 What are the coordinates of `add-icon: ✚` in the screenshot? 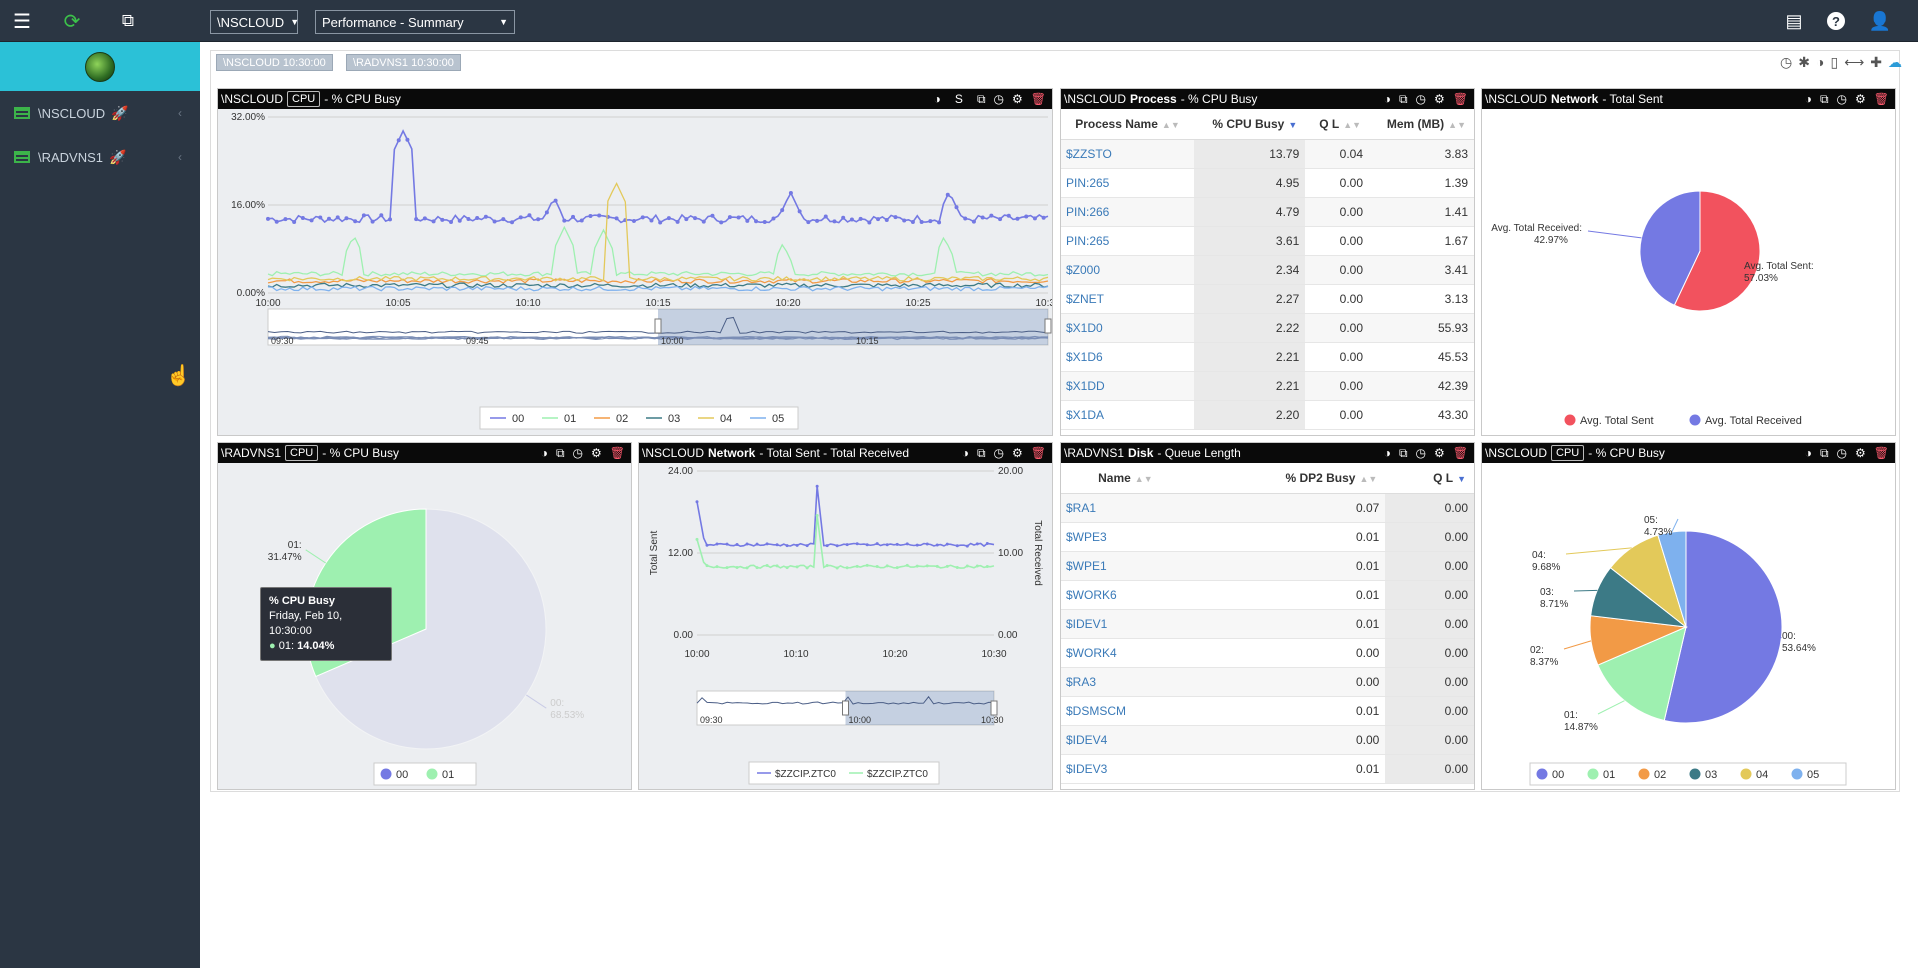 It's located at (1876, 62).